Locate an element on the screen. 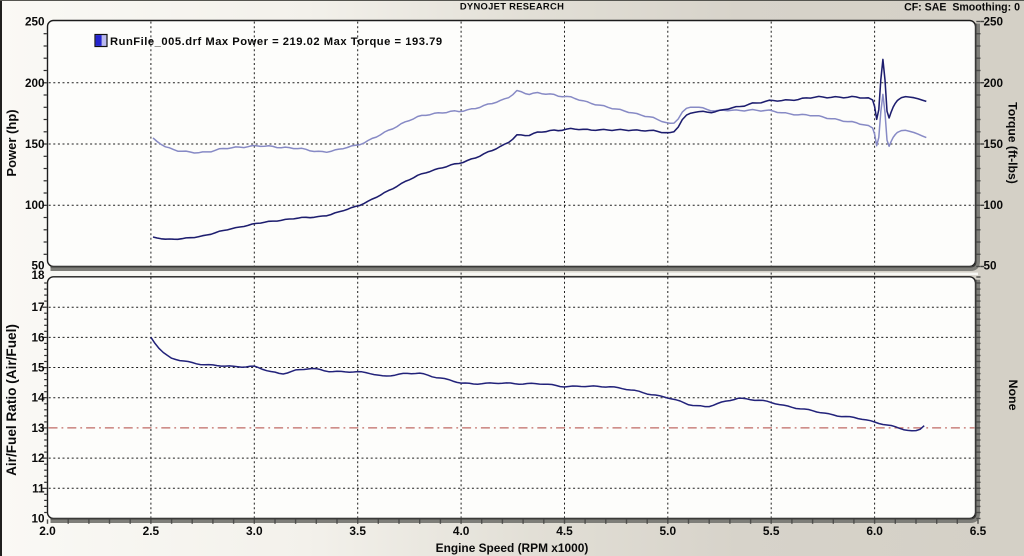 The height and width of the screenshot is (556, 1024). svg-text: 16 is located at coordinates (38, 337).